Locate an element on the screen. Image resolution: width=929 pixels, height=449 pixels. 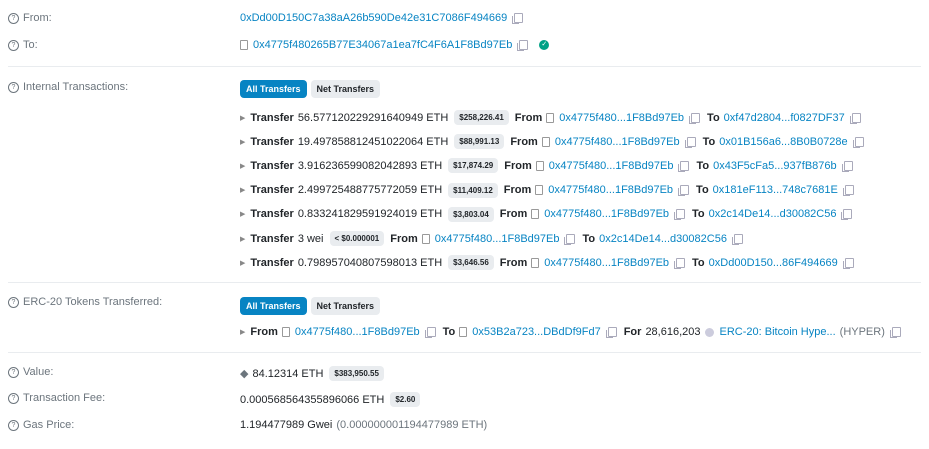
usd-badge: $3,646.56 is located at coordinates (471, 263).